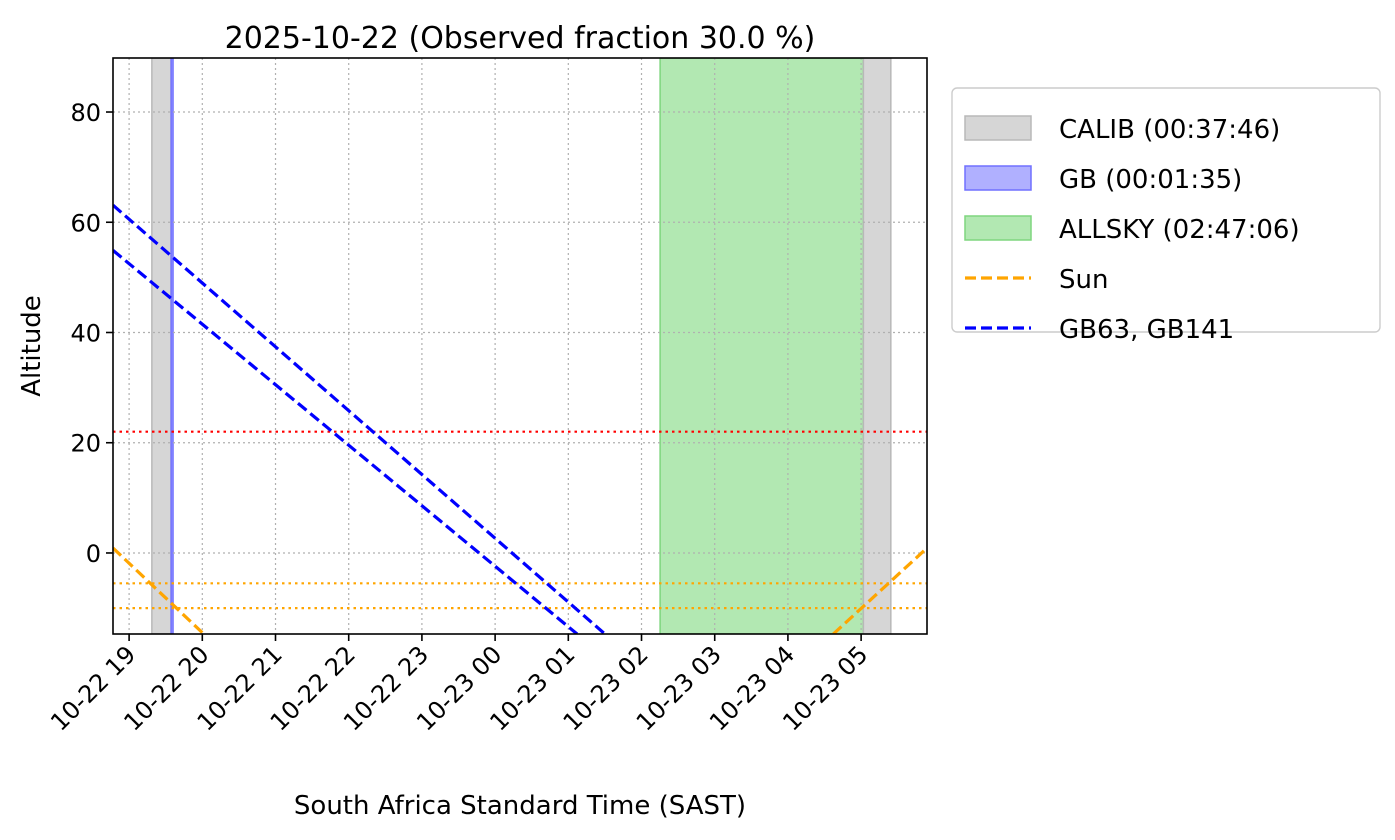  What do you see at coordinates (93, 554) in the screenshot?
I see `y-tick-label: 0` at bounding box center [93, 554].